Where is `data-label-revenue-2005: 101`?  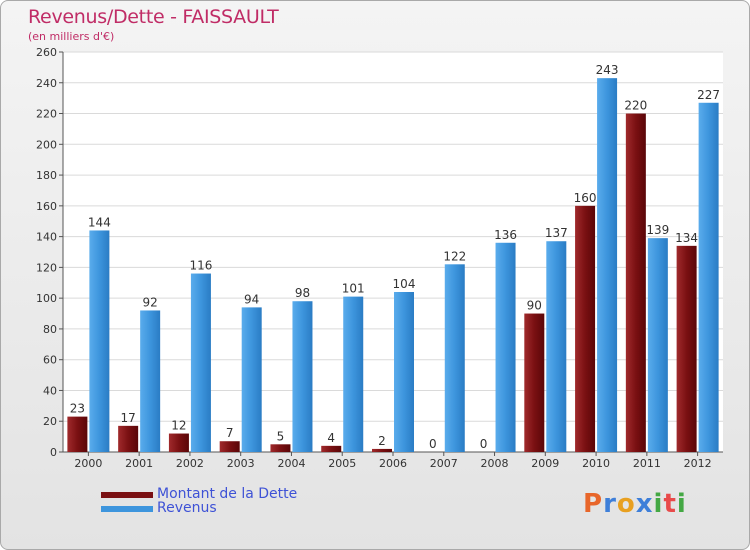 data-label-revenue-2005: 101 is located at coordinates (353, 289).